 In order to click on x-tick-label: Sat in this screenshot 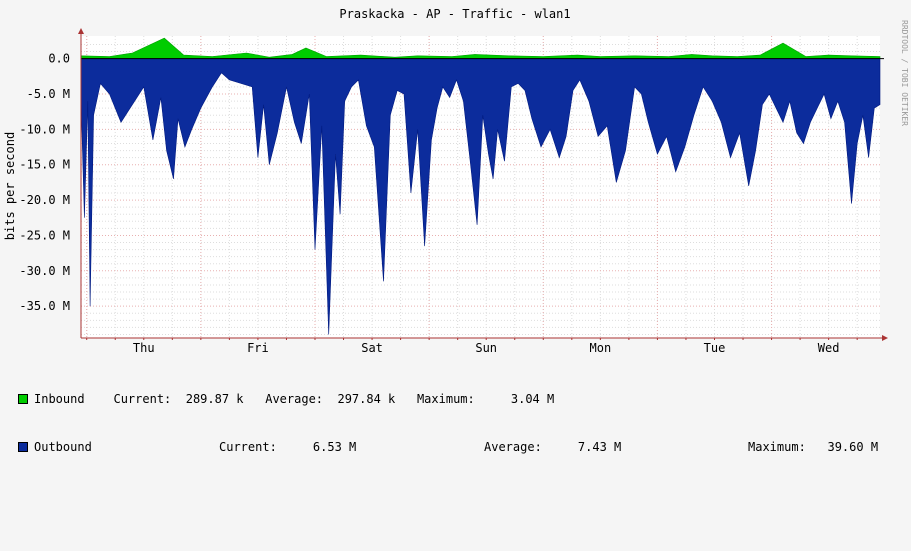, I will do `click(372, 348)`.